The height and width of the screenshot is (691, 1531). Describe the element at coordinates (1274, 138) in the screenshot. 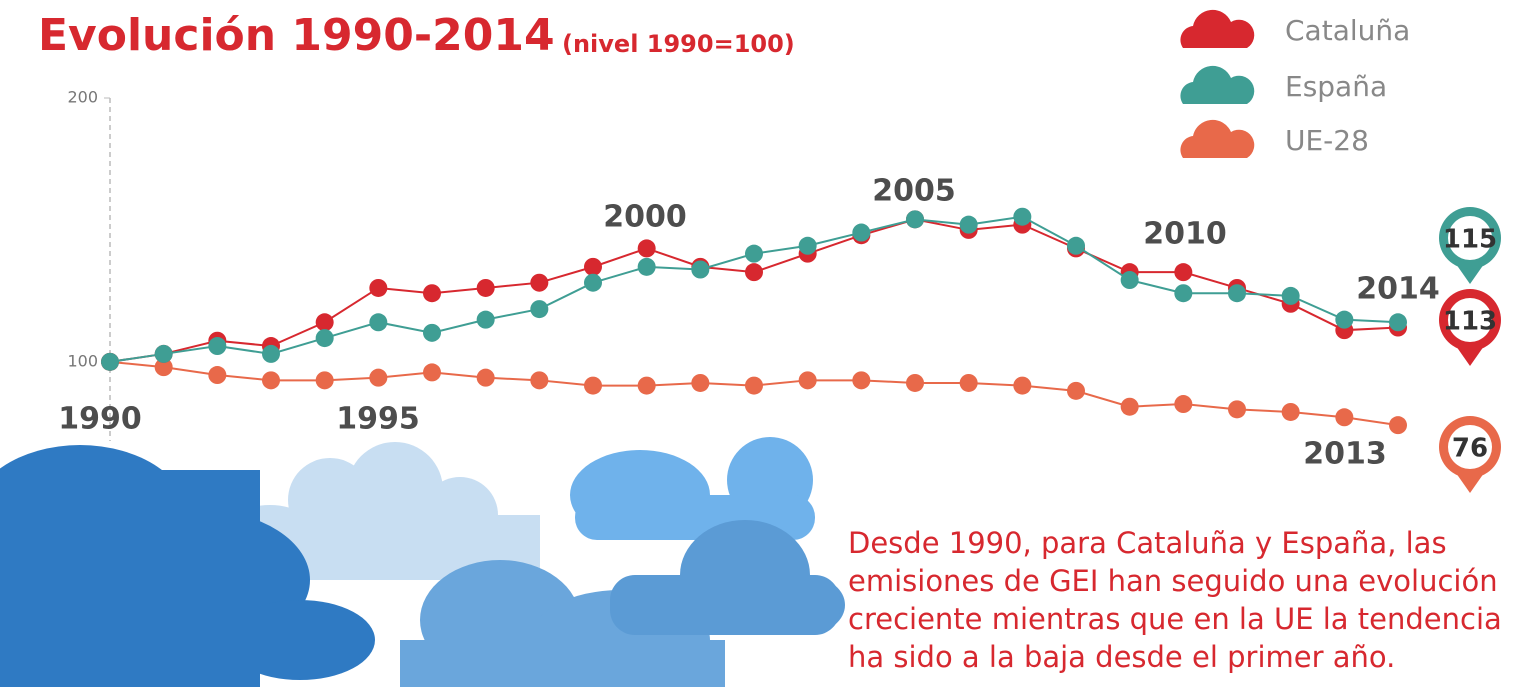

I see `legend-item: UE-28` at that location.